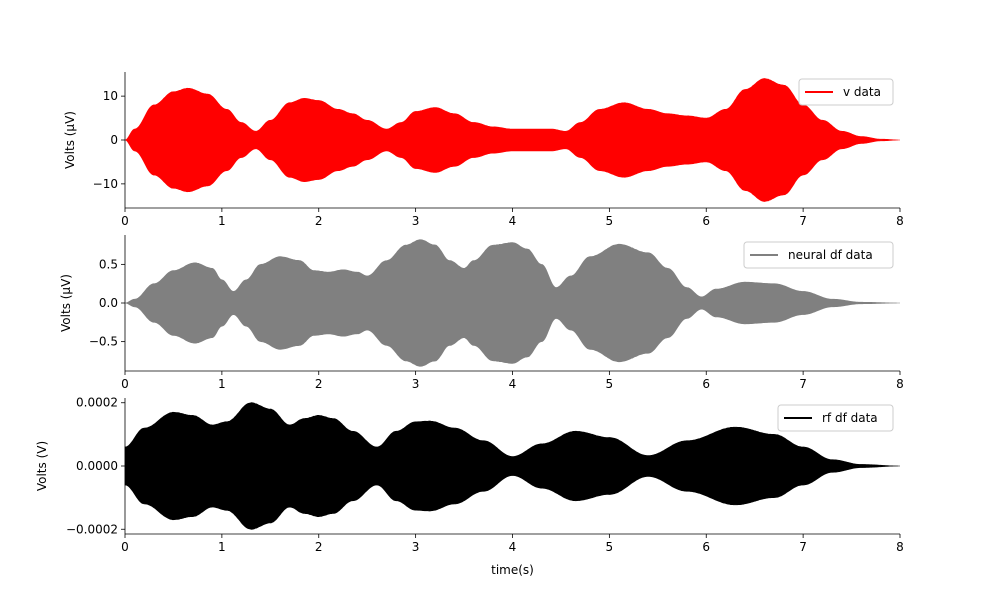 This screenshot has height=600, width=1000. What do you see at coordinates (110, 96) in the screenshot?
I see `y-tick-label: 10` at bounding box center [110, 96].